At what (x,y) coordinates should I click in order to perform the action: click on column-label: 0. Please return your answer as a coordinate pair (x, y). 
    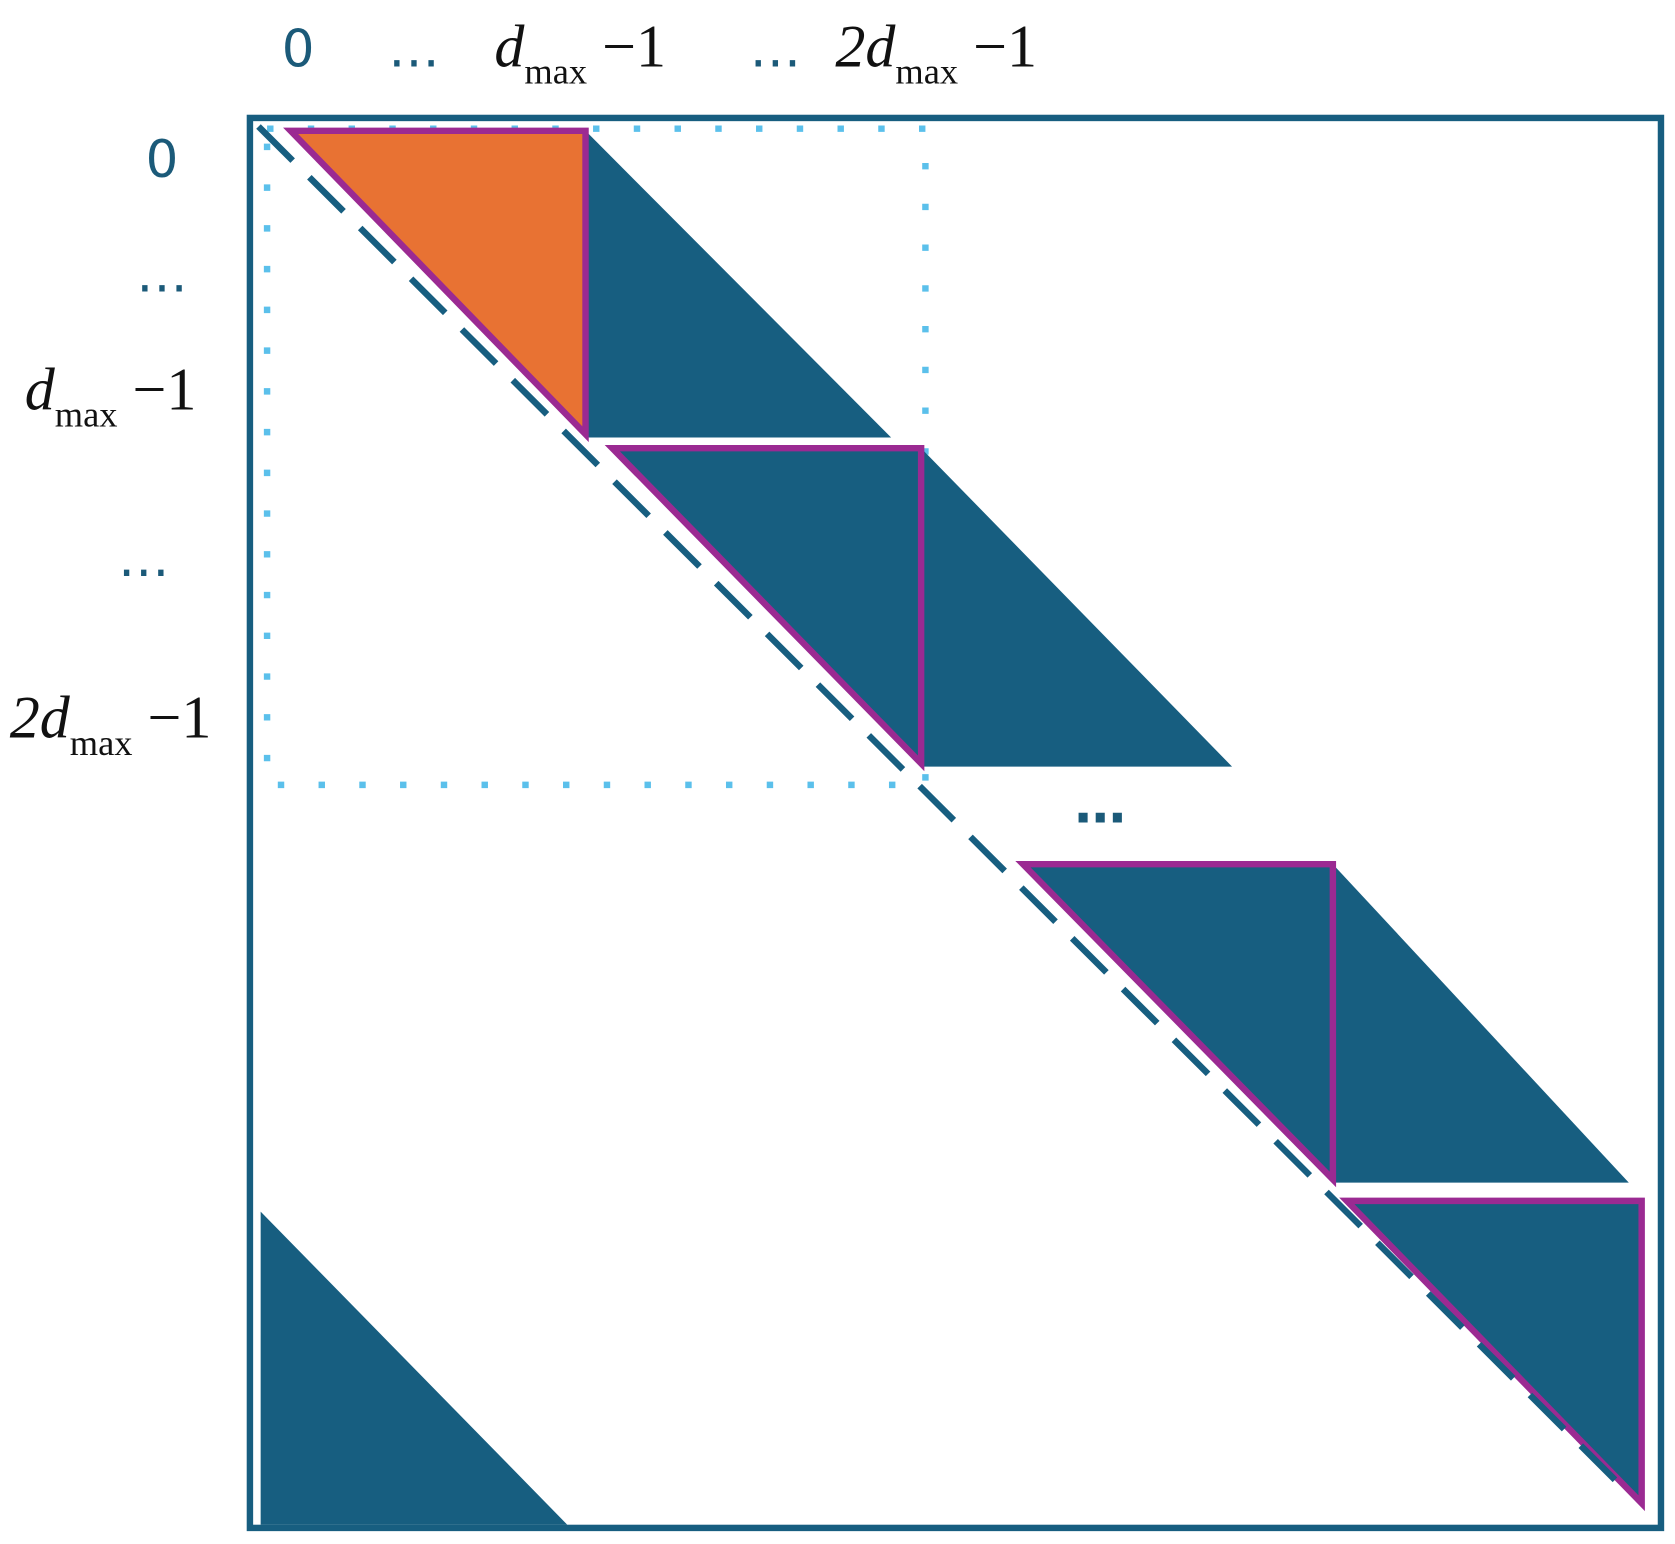
    Looking at the image, I should click on (298, 49).